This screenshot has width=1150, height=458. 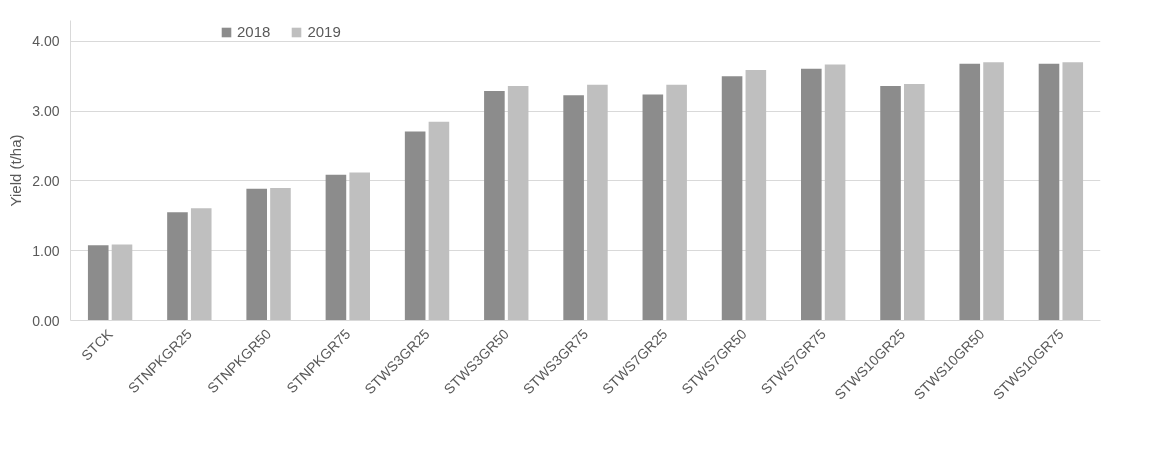 I want to click on y-axis-title: Yield (t/ha), so click(x=16, y=170).